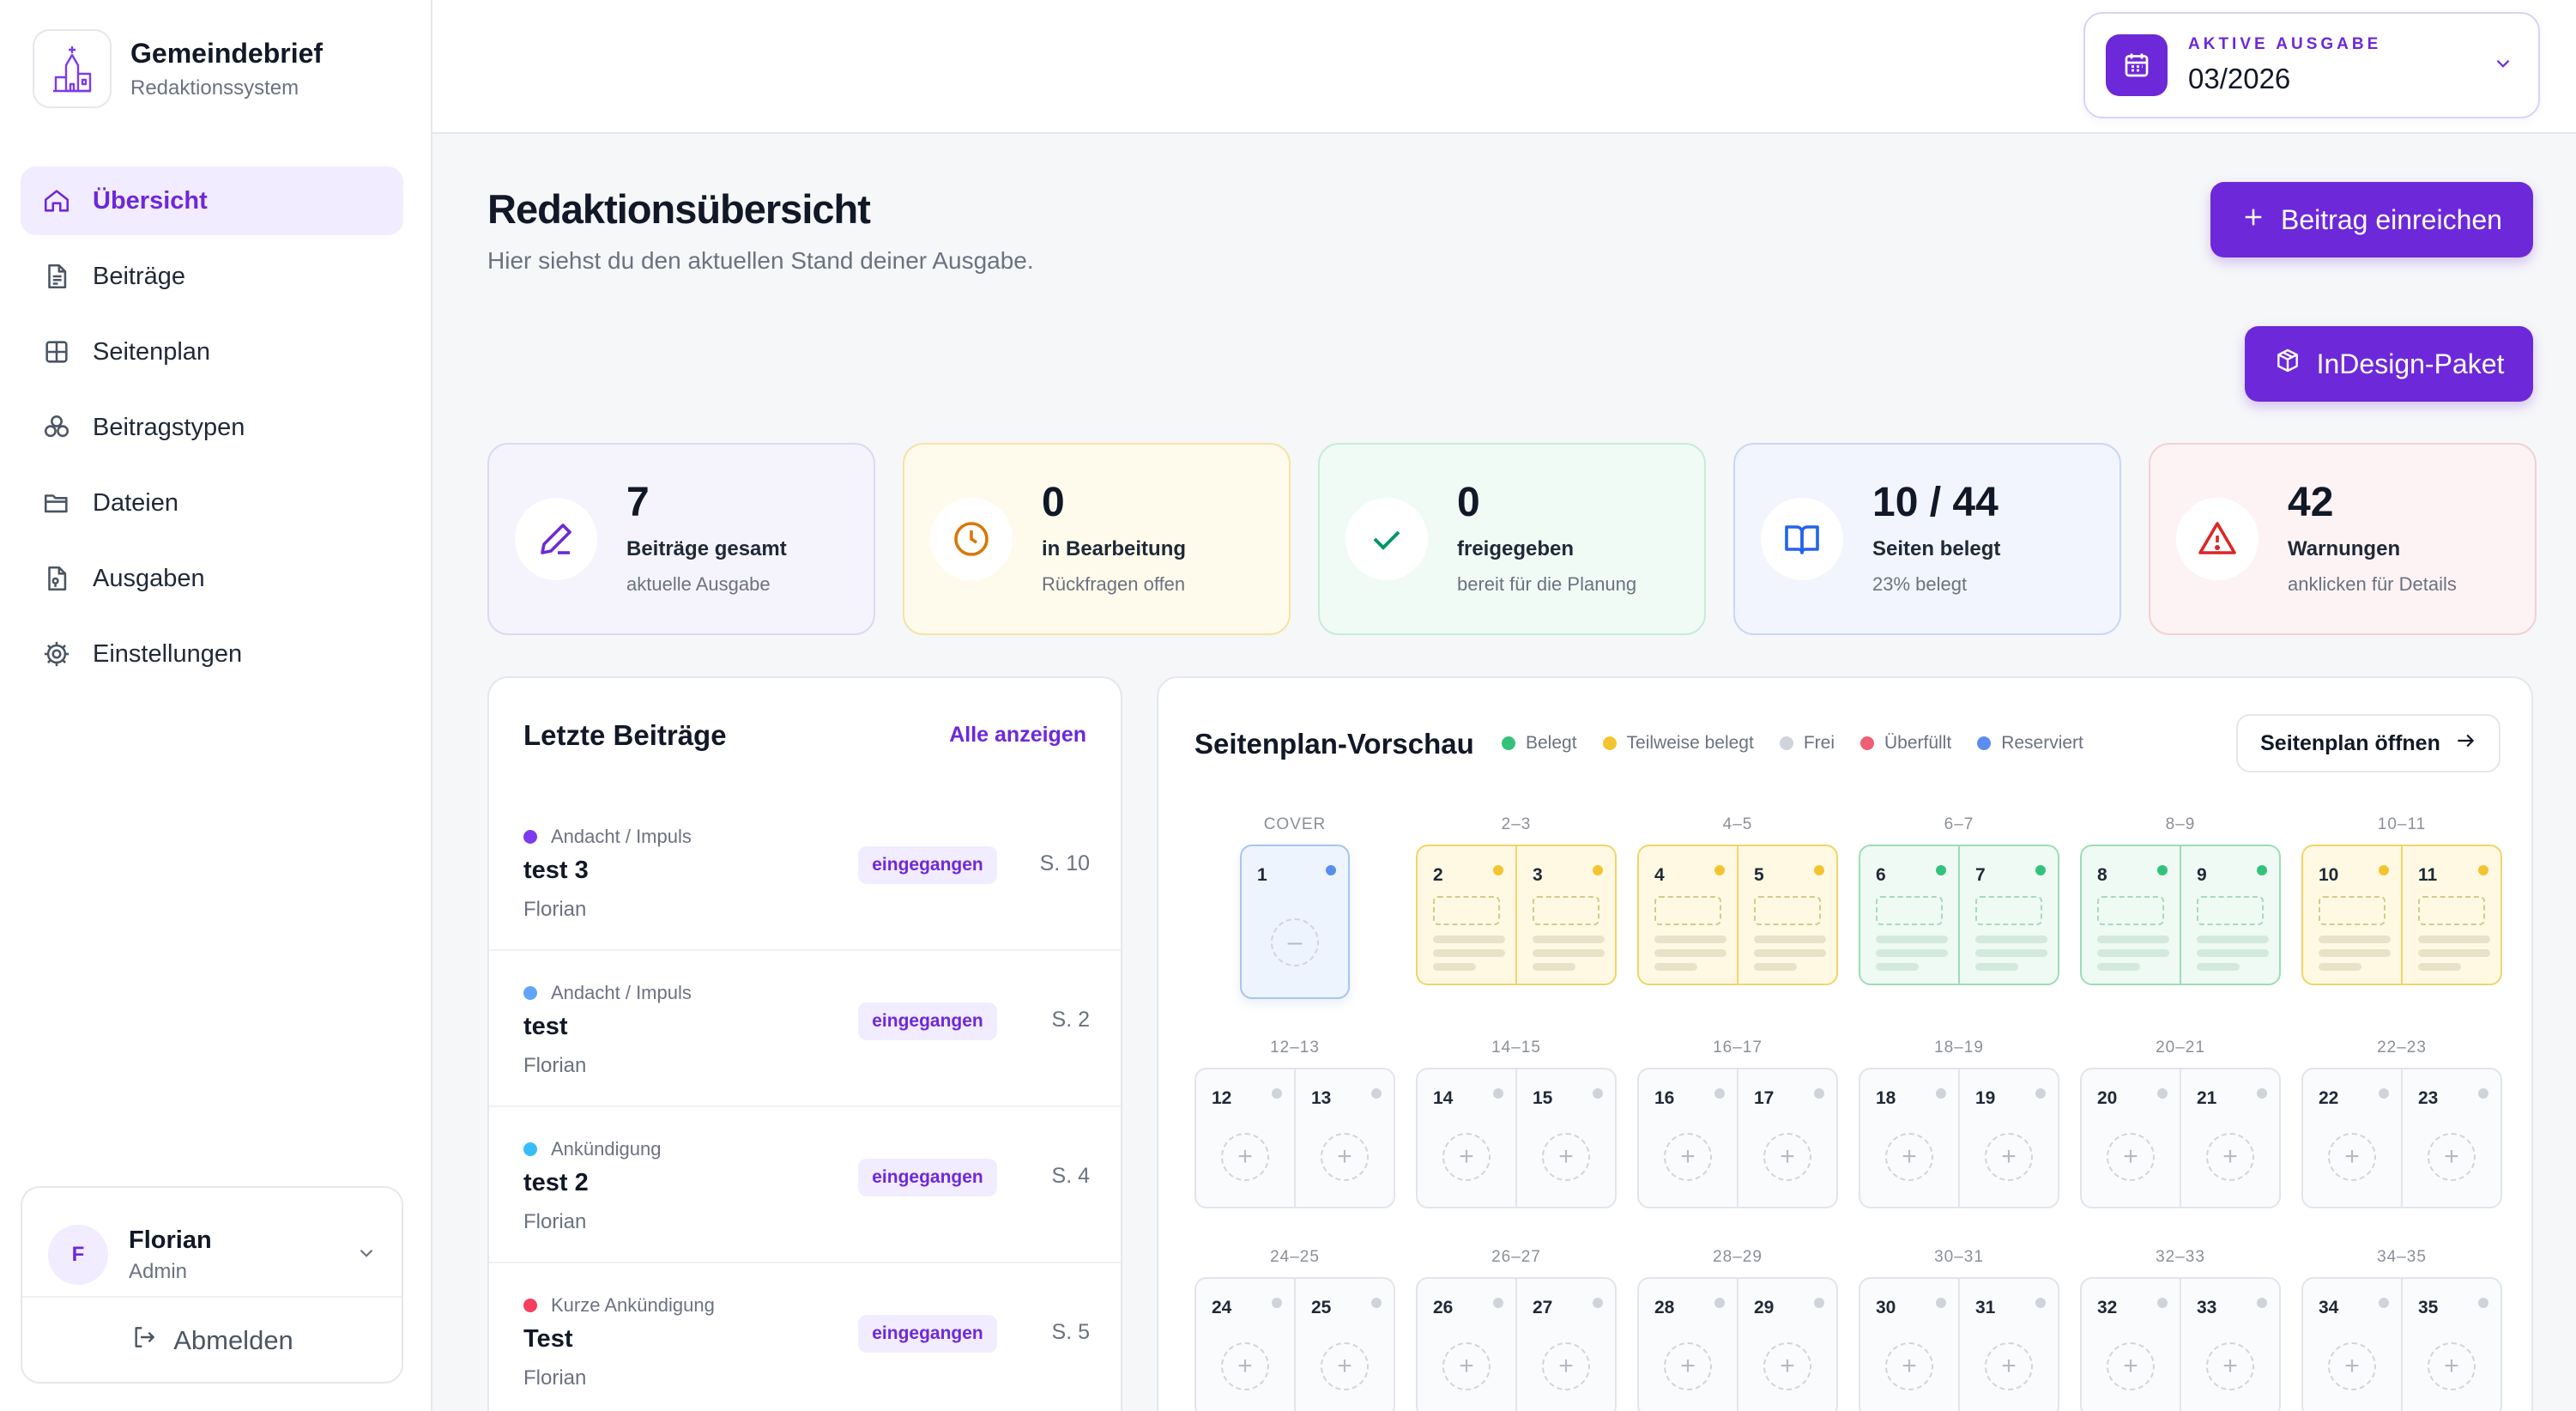  What do you see at coordinates (212, 654) in the screenshot?
I see `nav-item-settings: Einstellungen` at bounding box center [212, 654].